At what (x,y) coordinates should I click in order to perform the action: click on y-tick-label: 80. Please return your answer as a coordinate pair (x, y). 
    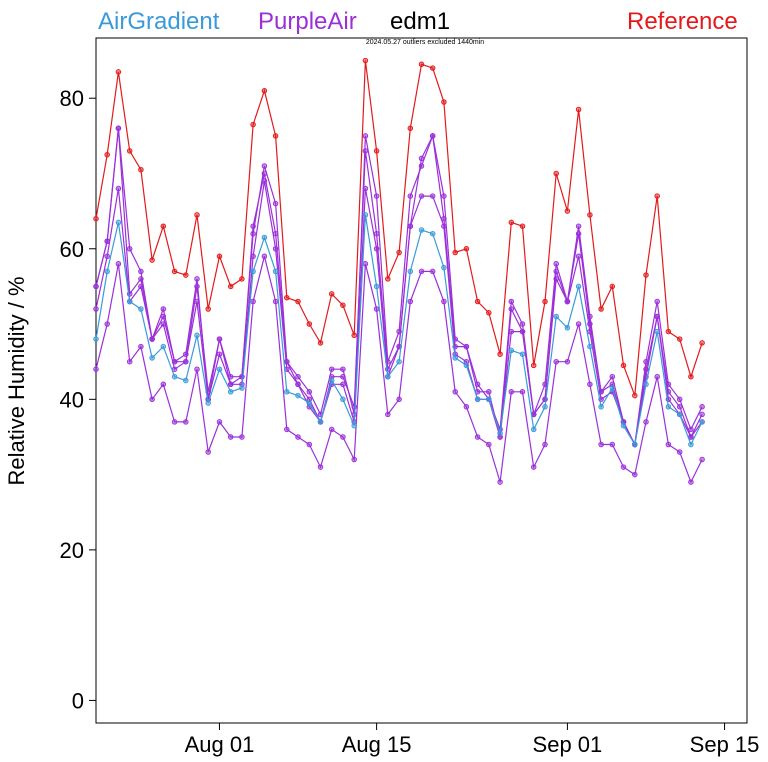
    Looking at the image, I should click on (72, 98).